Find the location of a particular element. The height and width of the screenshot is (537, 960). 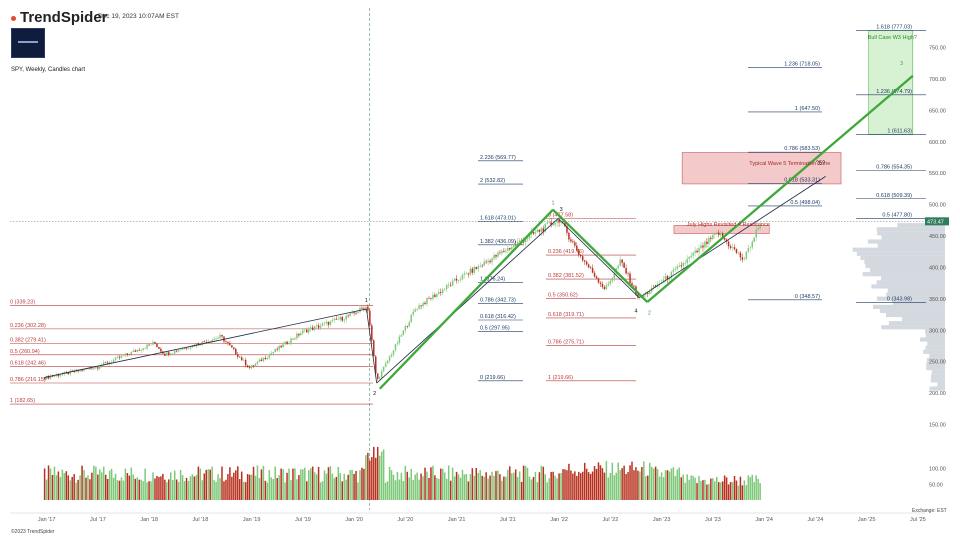

elliott-wave-line is located at coordinates (467, 301).